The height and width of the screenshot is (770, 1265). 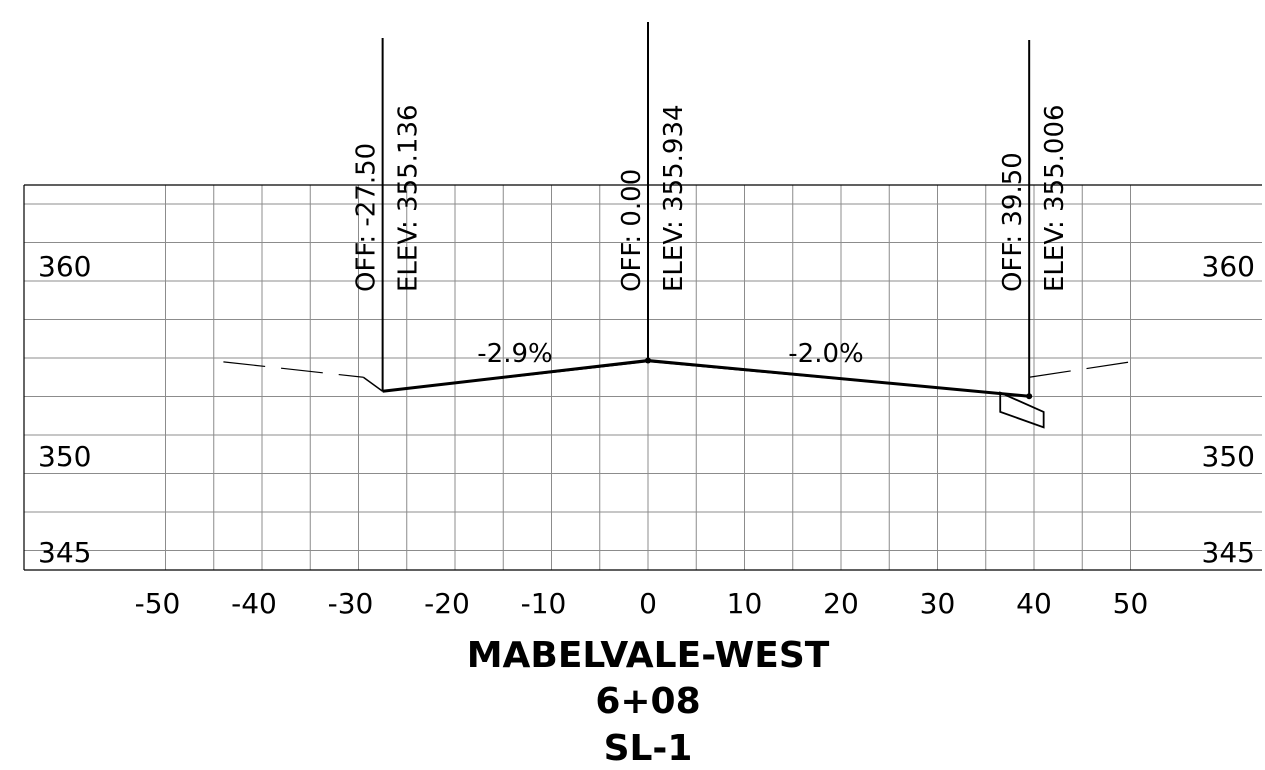 I want to click on point-2-elevation-label: ELEV: 355.934, so click(x=674, y=198).